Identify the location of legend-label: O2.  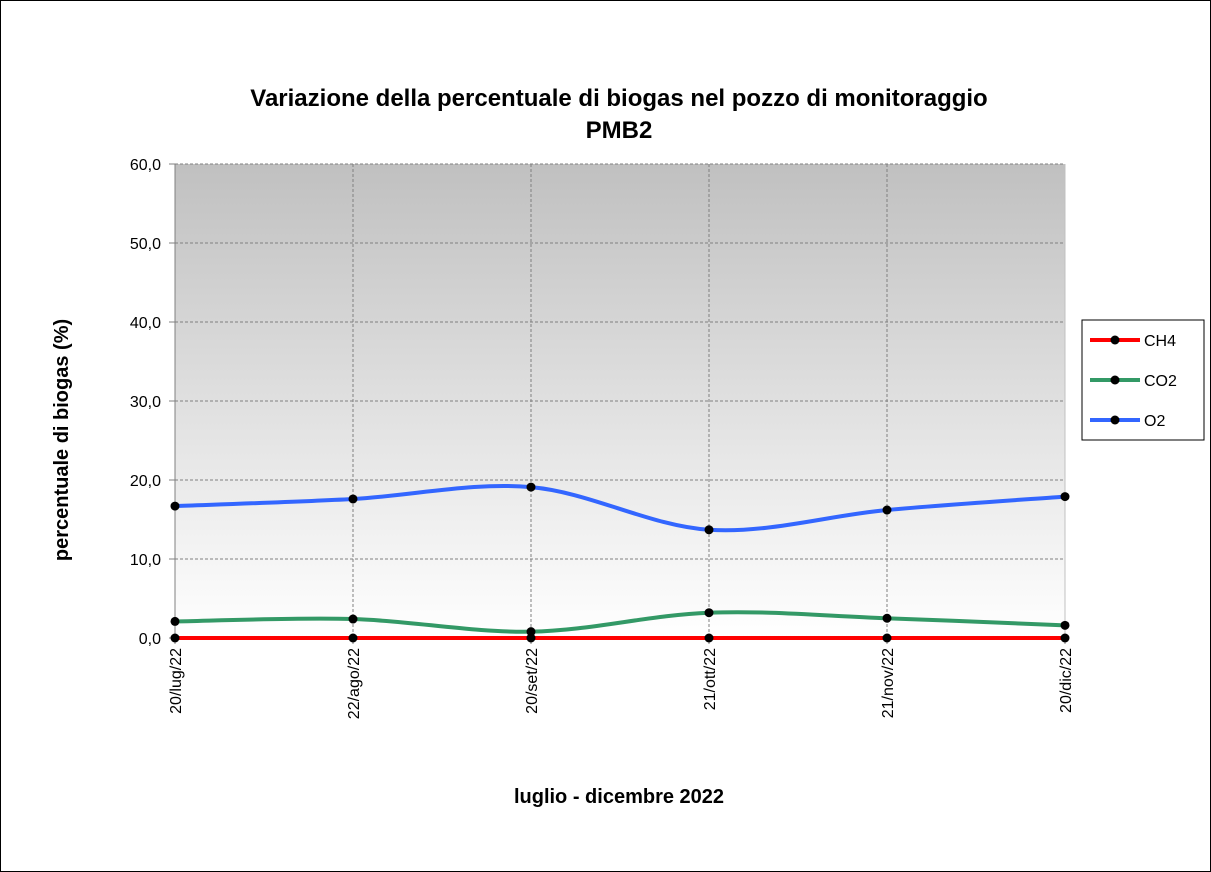
(1154, 421).